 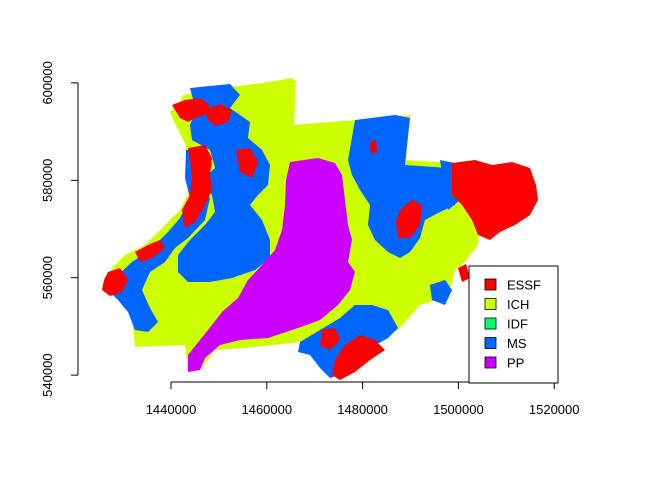 What do you see at coordinates (458, 409) in the screenshot?
I see `x-tick-label: 1500000` at bounding box center [458, 409].